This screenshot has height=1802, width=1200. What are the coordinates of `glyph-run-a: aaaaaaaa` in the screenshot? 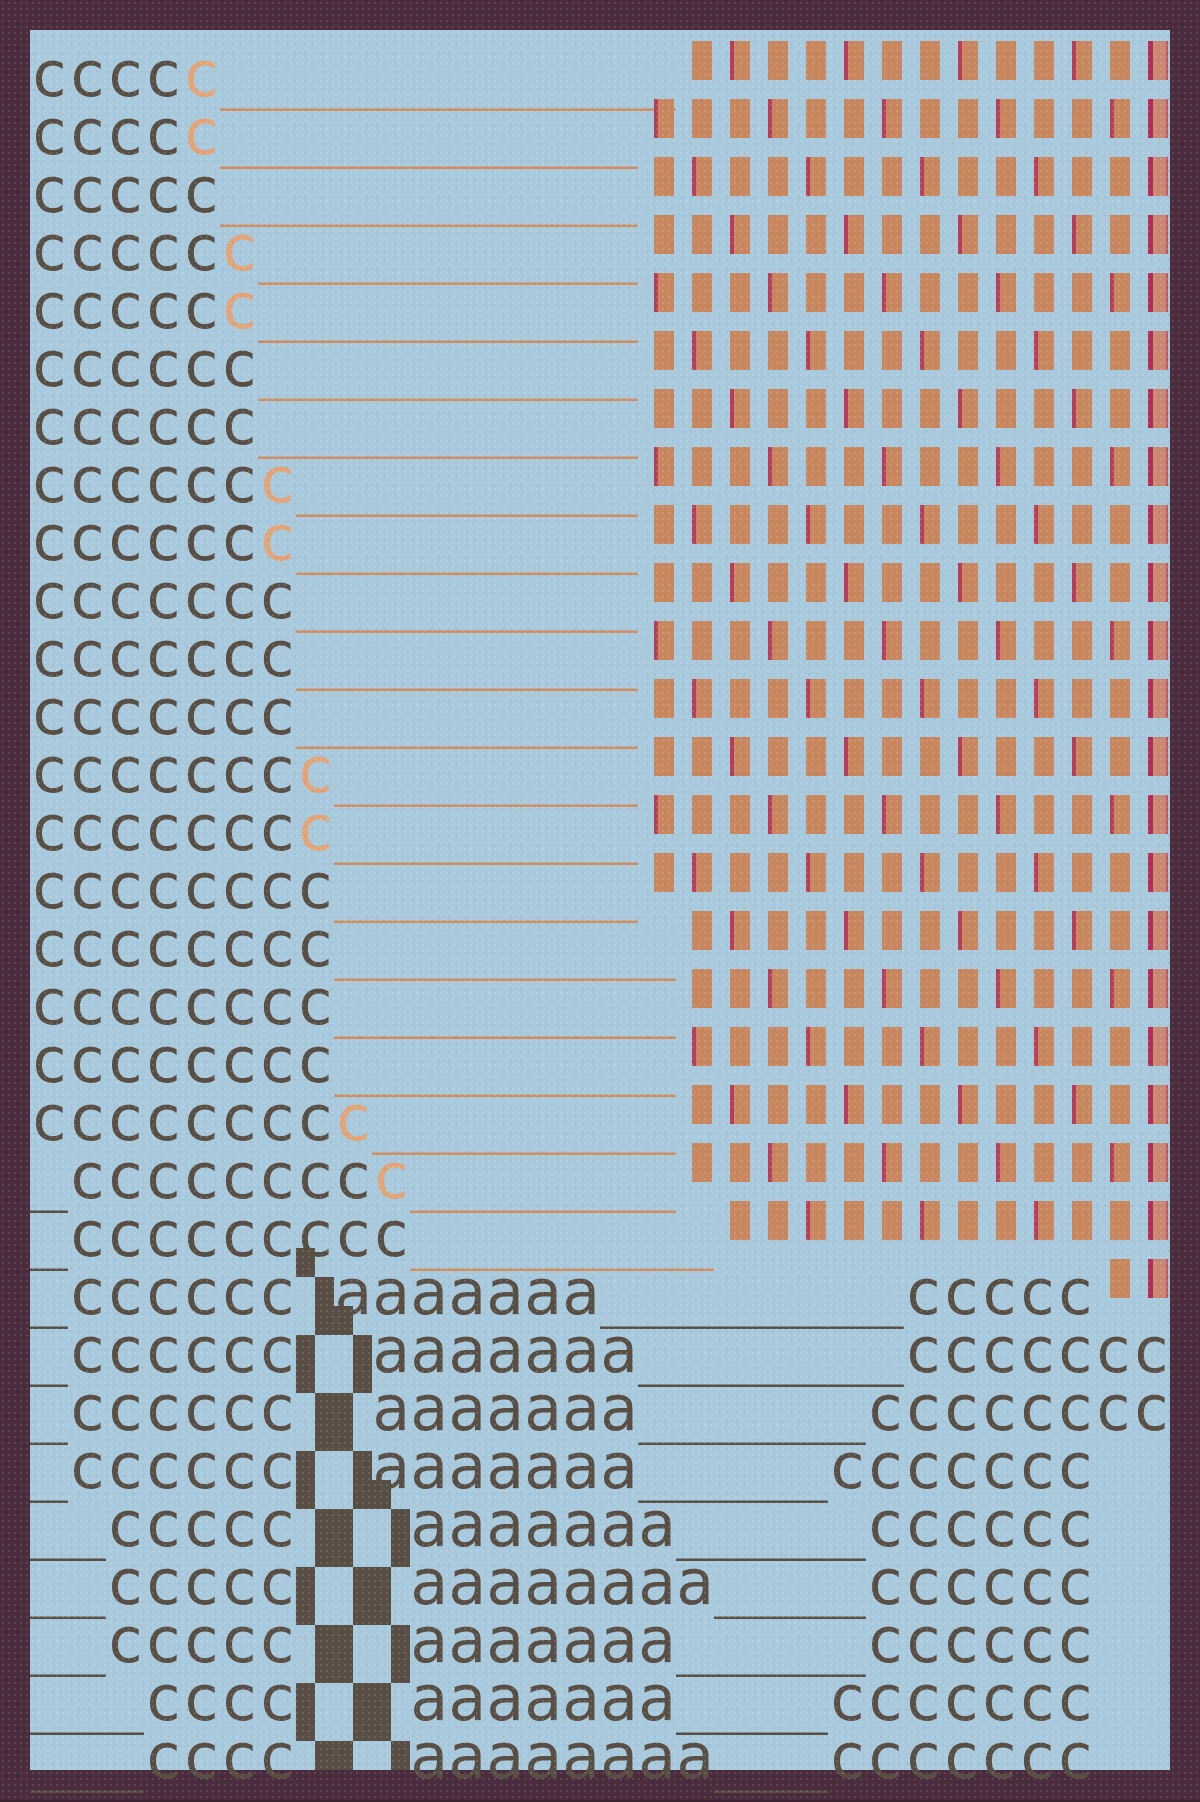 It's located at (562, 1582).